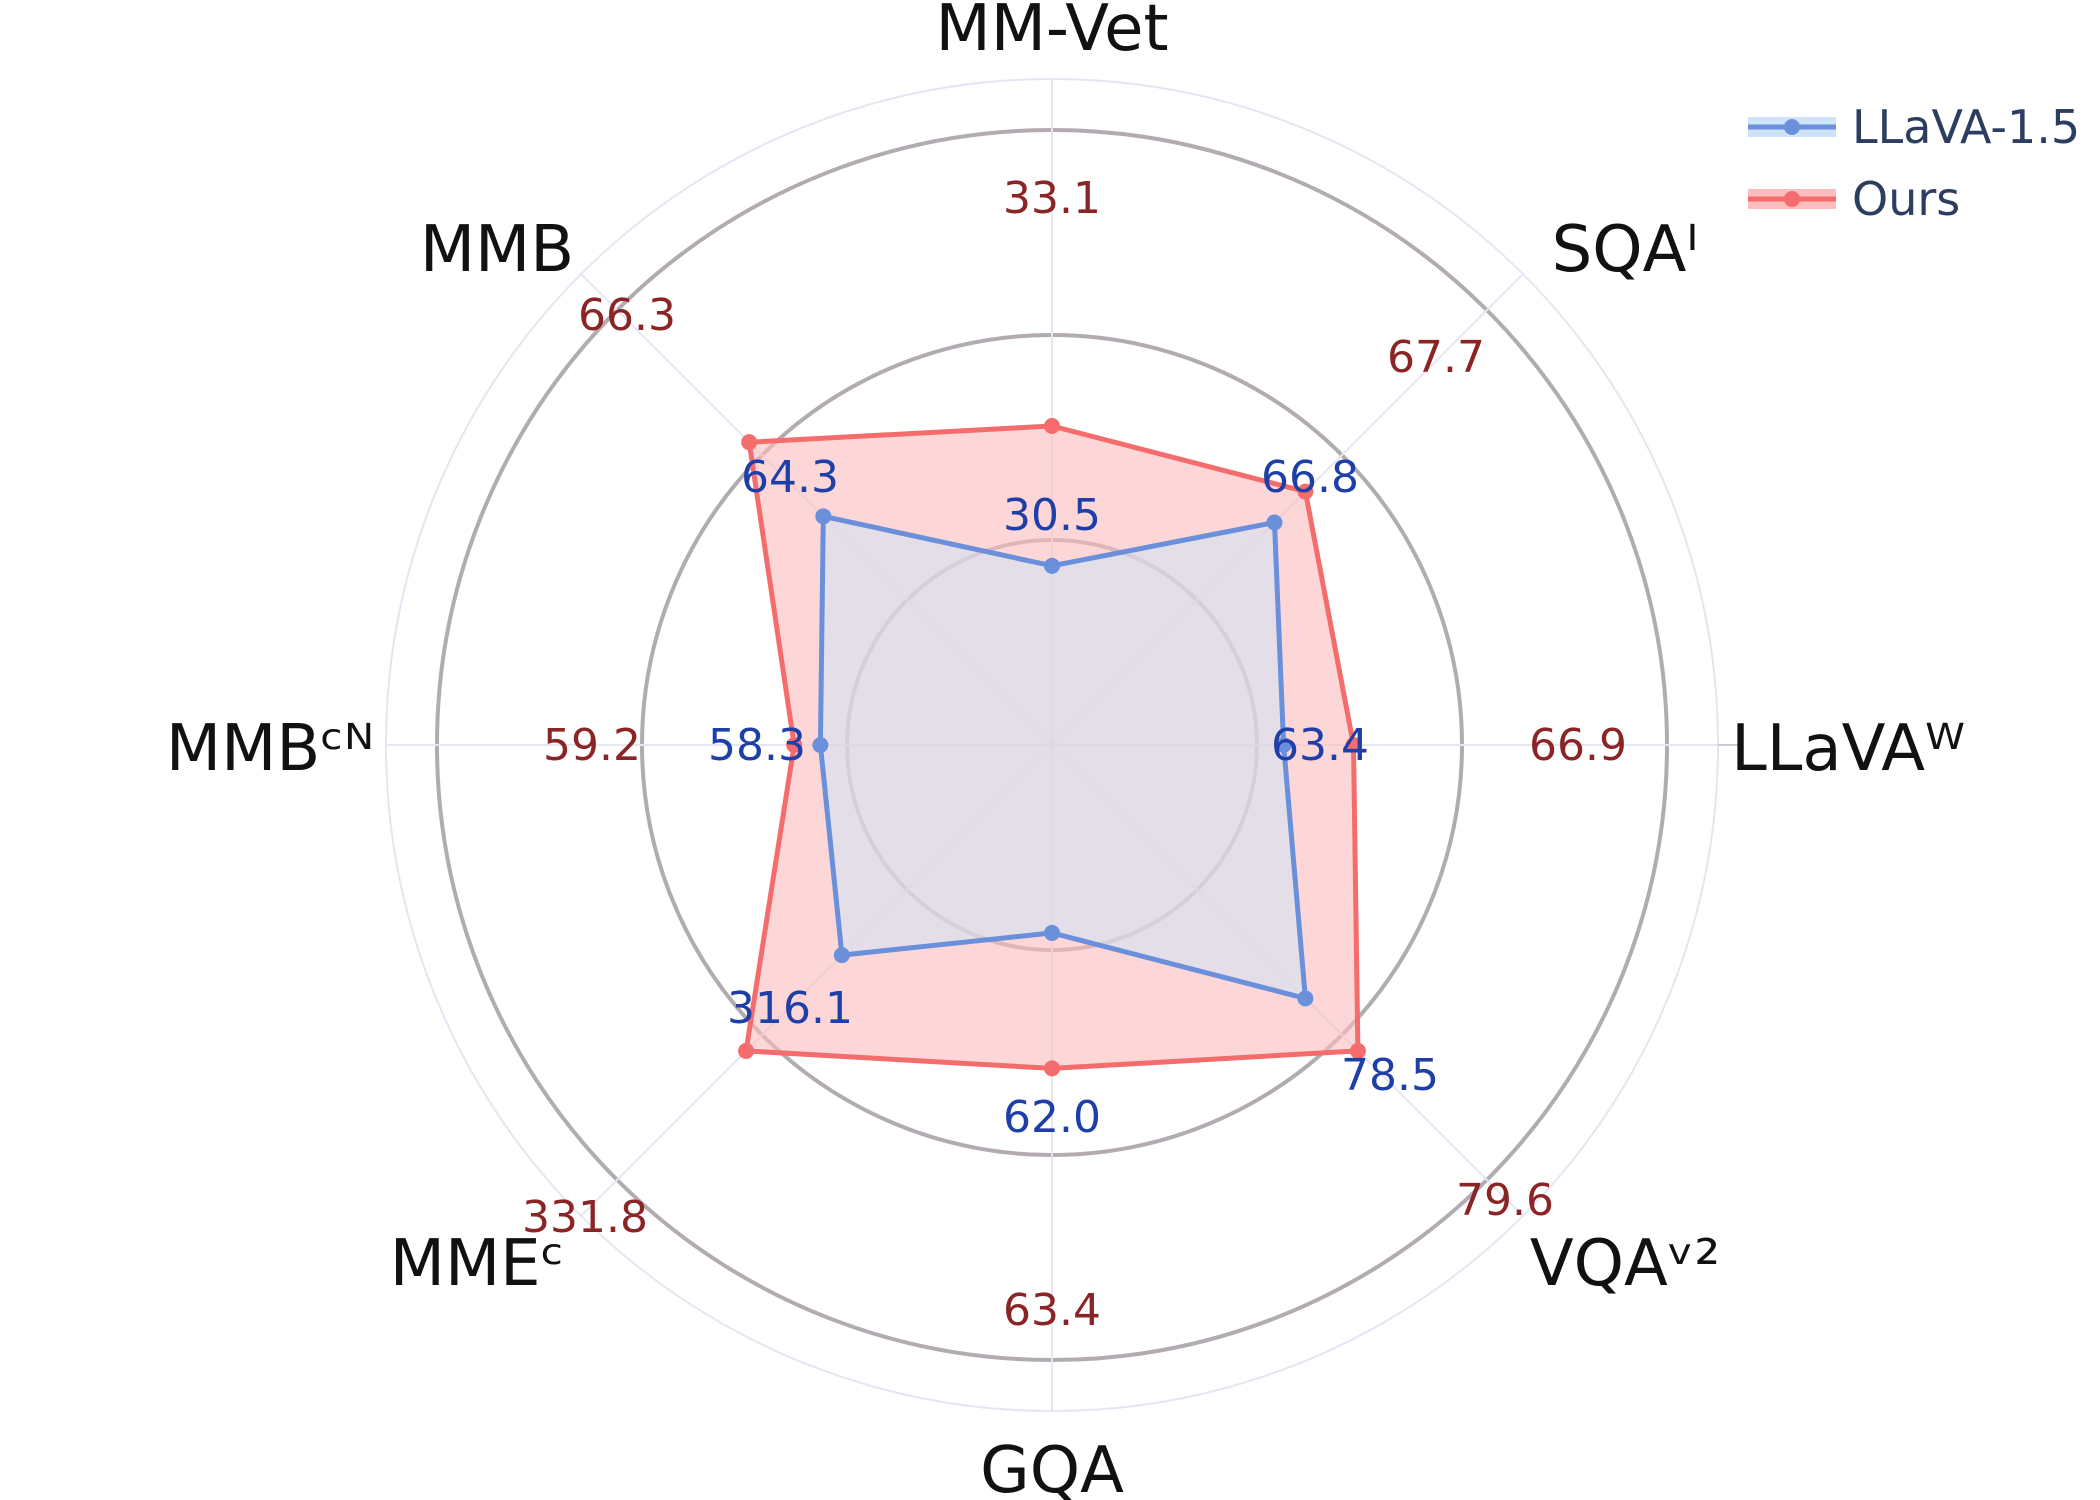  I want to click on axis-label: VQAᵛ², so click(1625, 1264).